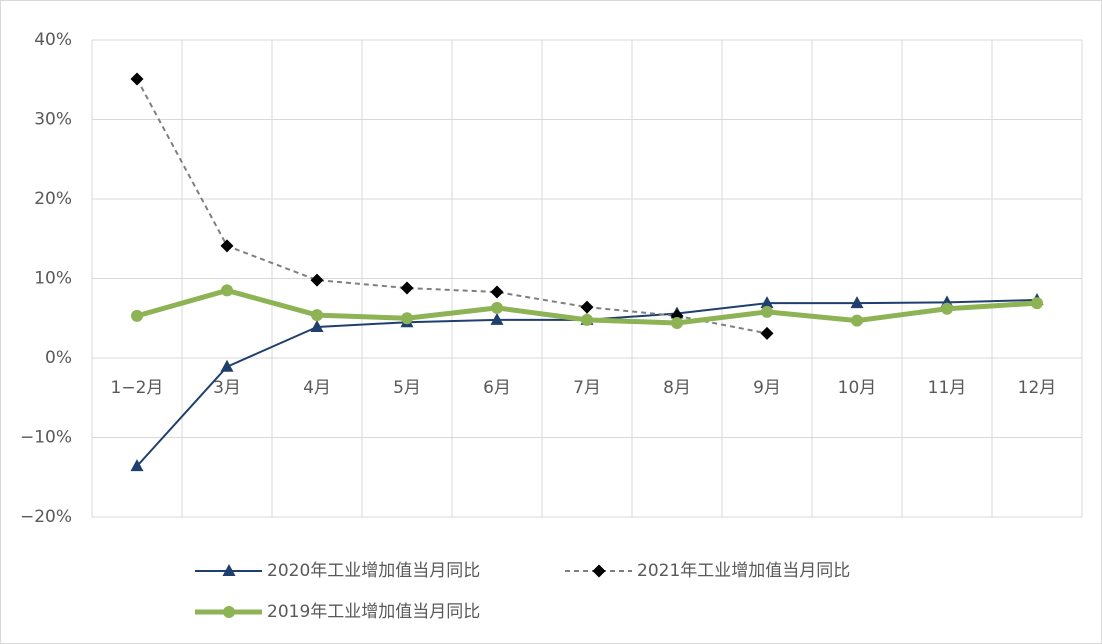  Describe the element at coordinates (58, 358) in the screenshot. I see `y-tick-label: 0%` at that location.